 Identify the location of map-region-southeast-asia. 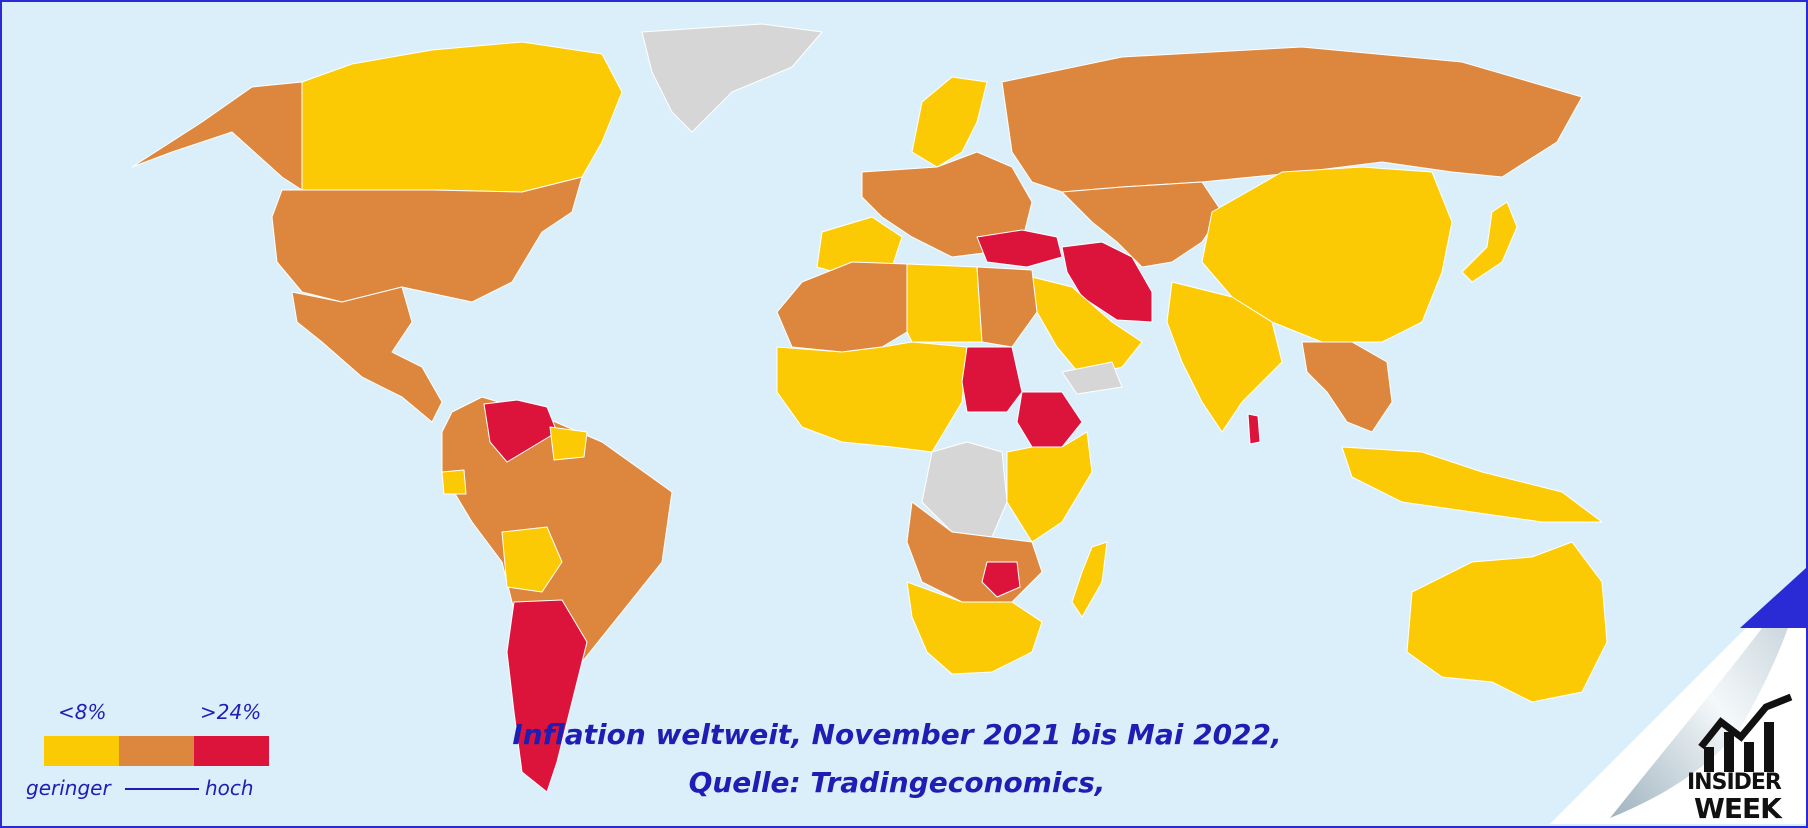
(1347, 387).